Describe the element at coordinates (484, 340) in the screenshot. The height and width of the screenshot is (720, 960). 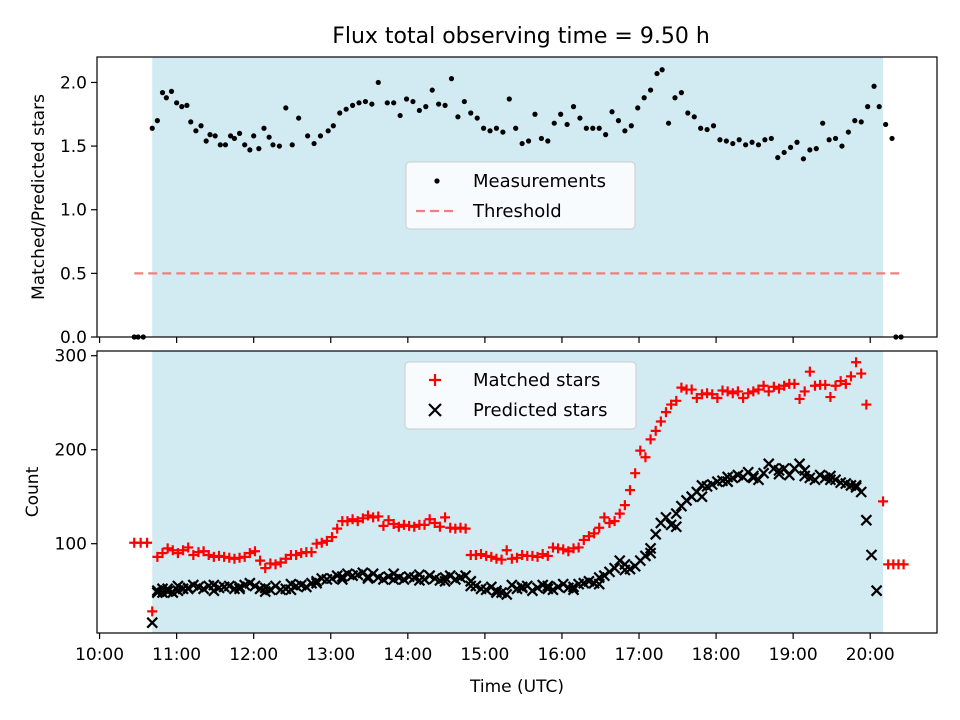
I see `x-axis-ticks` at that location.